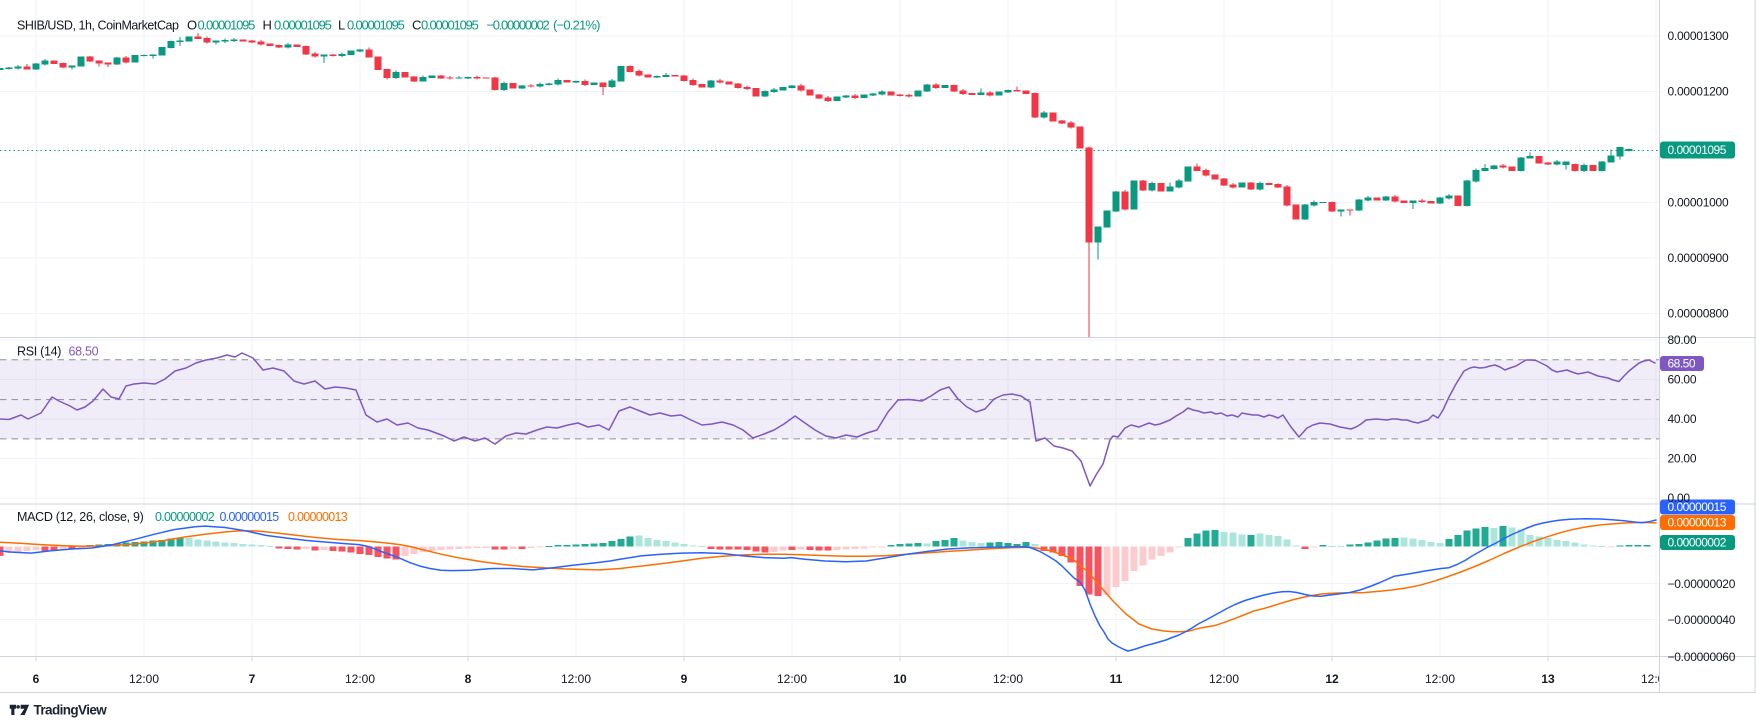  I want to click on svg-text: −0.00000060, so click(1702, 657).